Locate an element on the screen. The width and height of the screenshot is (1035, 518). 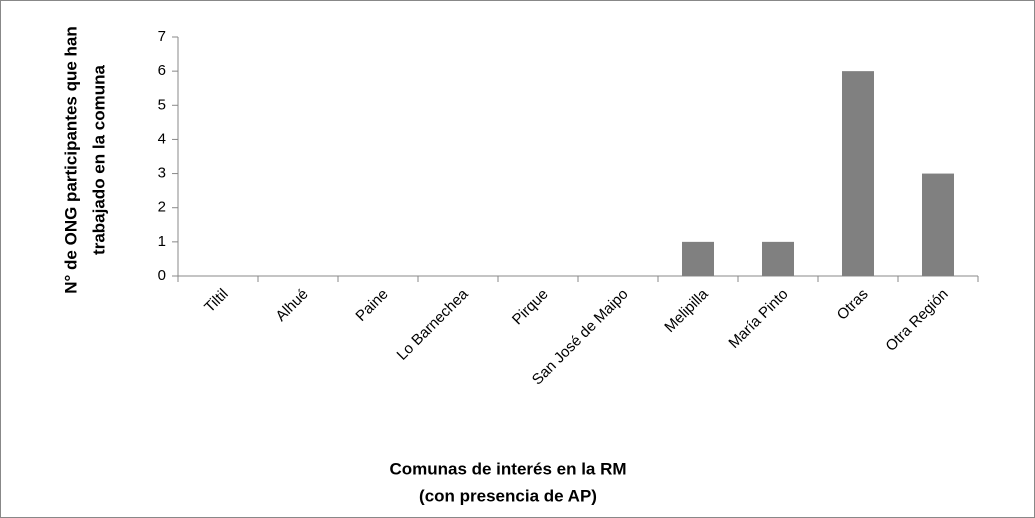
y-axis-title: N° de ONG participantes que han is located at coordinates (70, 160).